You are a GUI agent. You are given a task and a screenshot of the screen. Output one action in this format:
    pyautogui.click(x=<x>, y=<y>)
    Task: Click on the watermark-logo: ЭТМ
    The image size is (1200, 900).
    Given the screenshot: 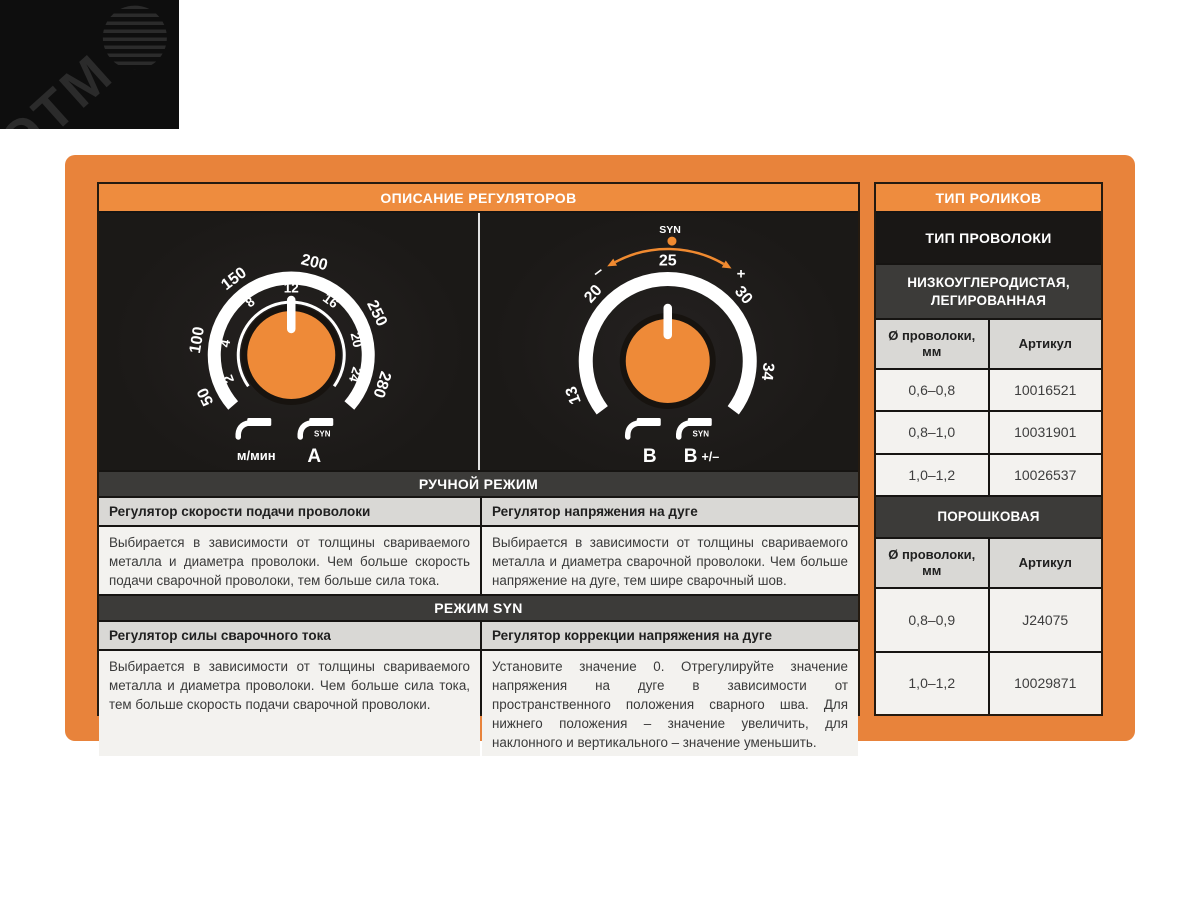 What is the action you would take?
    pyautogui.click(x=89, y=64)
    